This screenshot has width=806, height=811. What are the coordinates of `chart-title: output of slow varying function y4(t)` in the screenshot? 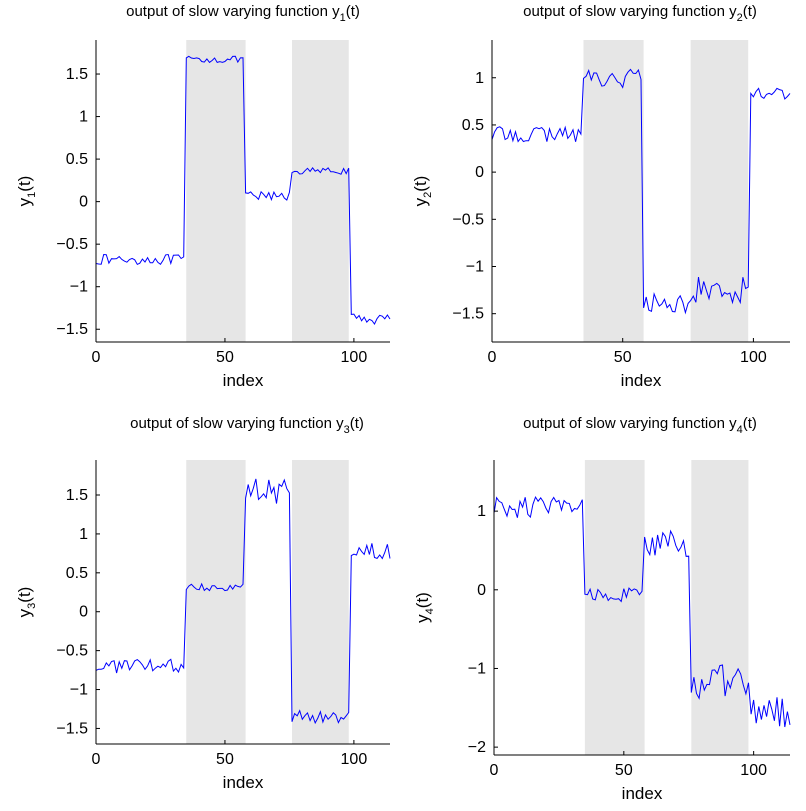 It's located at (640, 425).